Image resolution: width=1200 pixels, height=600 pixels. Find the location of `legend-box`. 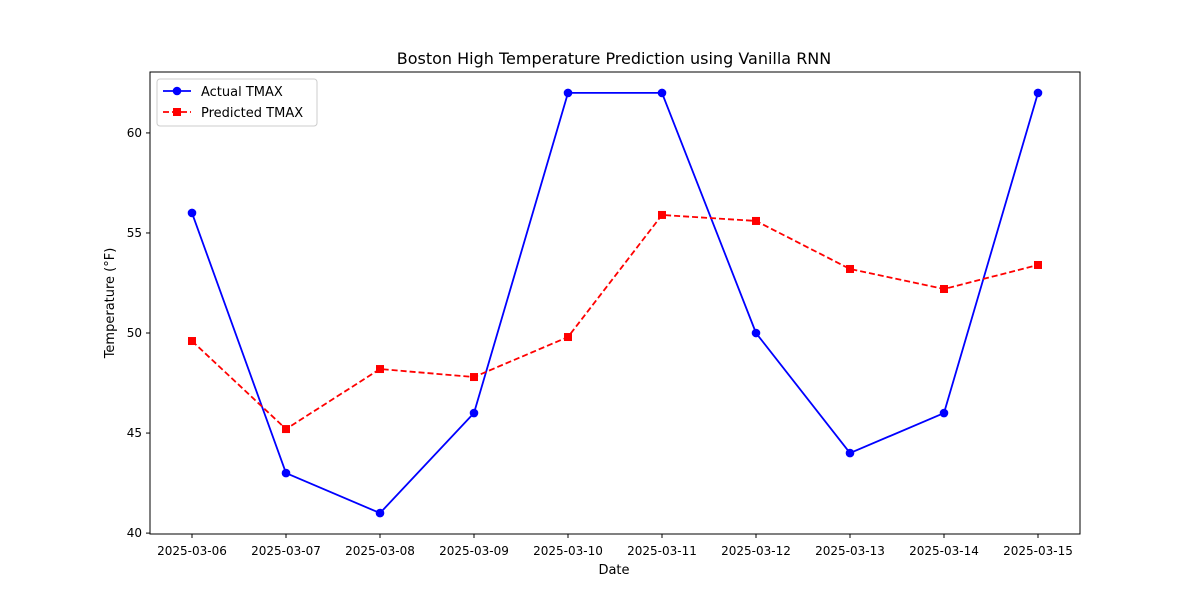

legend-box is located at coordinates (237, 102).